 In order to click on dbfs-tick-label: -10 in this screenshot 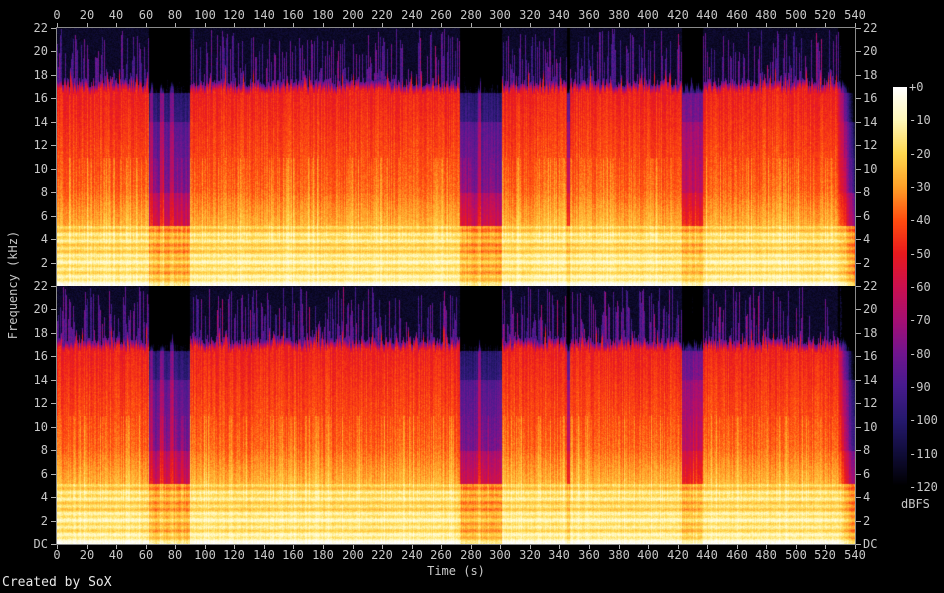, I will do `click(920, 120)`.